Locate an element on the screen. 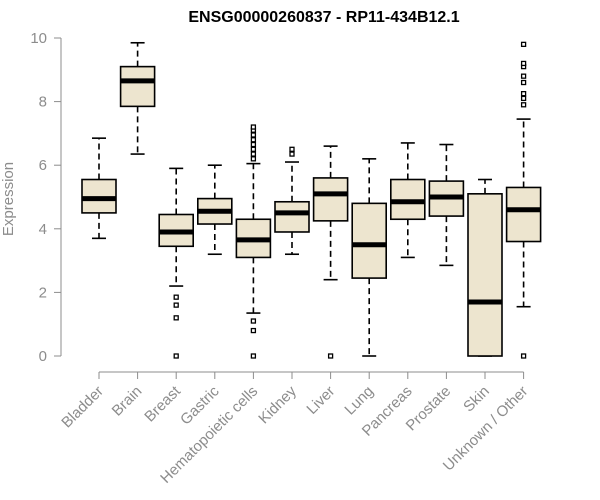 The width and height of the screenshot is (600, 500). y-tick-label: 10 is located at coordinates (38, 38).